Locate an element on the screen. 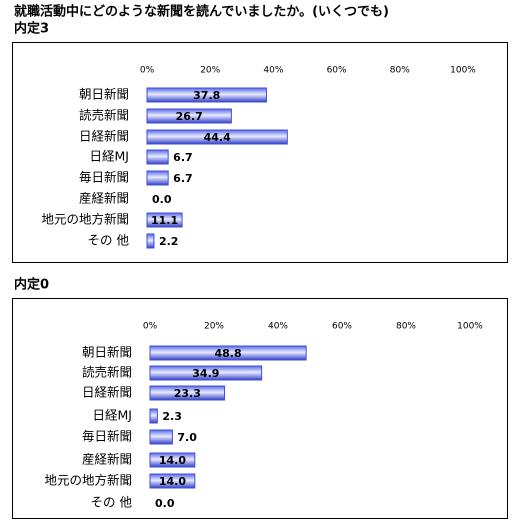  chart-subtitle: 内定3 is located at coordinates (31, 29).